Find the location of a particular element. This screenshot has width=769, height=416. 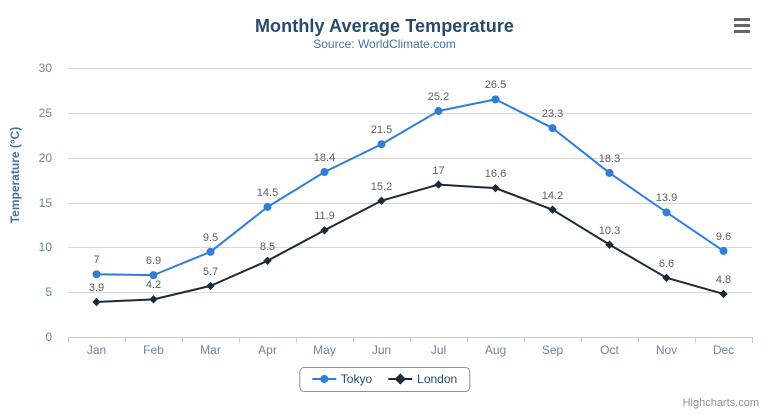

data-label: 9.6 is located at coordinates (723, 236).